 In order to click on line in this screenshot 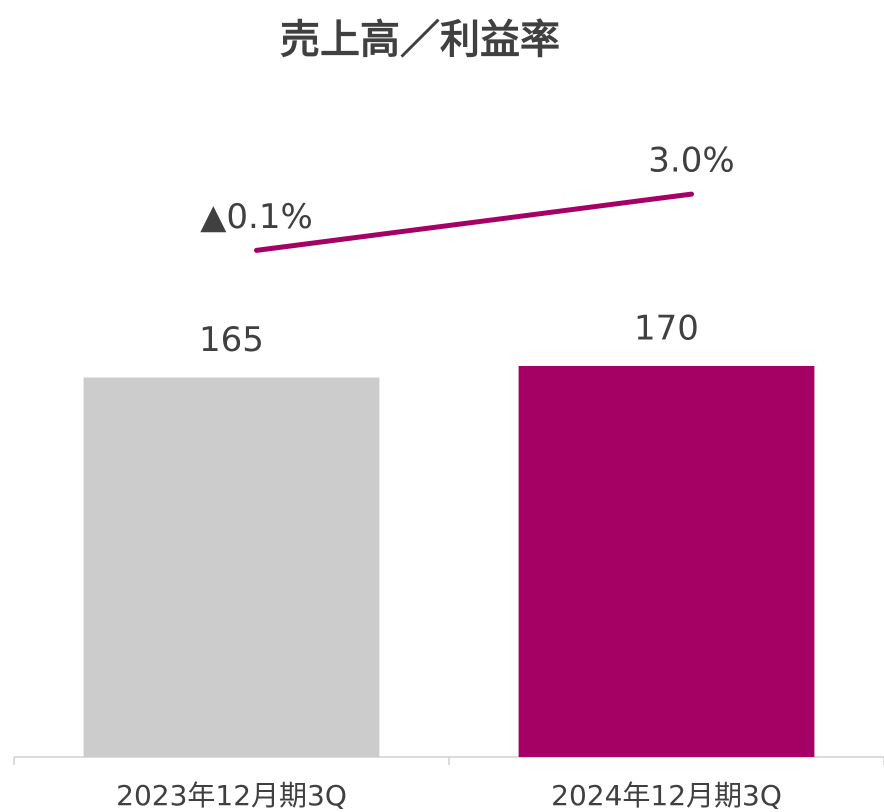, I will do `click(474, 222)`.